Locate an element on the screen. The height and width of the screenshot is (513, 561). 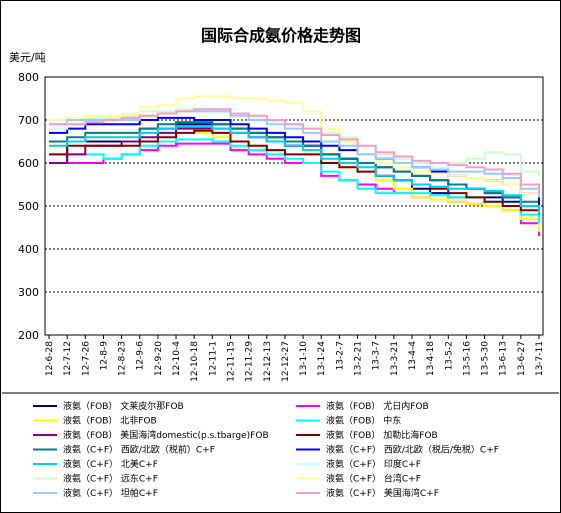
x-tick-label: 13-1-24 is located at coordinates (322, 358).